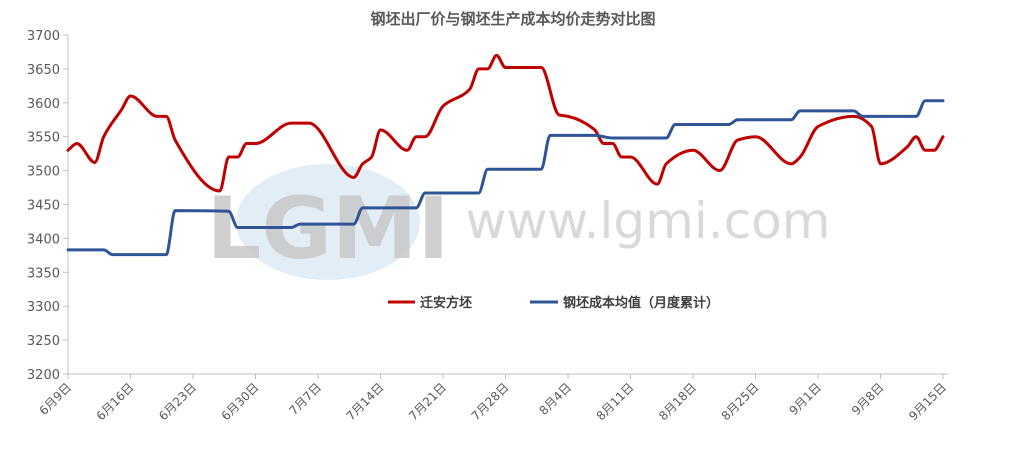  Describe the element at coordinates (115, 401) in the screenshot. I see `x-tick-label: 6月16日` at that location.